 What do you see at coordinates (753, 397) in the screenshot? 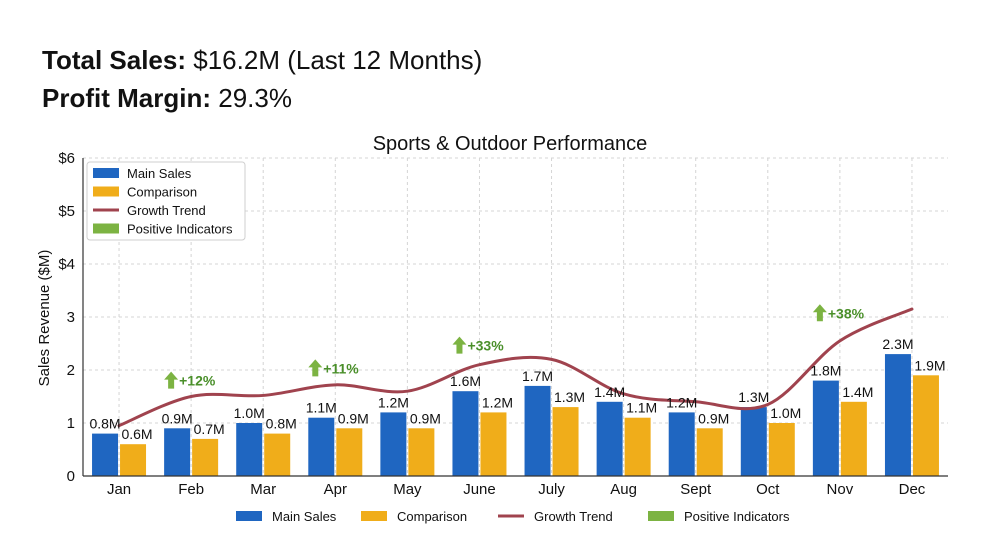
I see `main-sales-data-label: 1.3M` at bounding box center [753, 397].